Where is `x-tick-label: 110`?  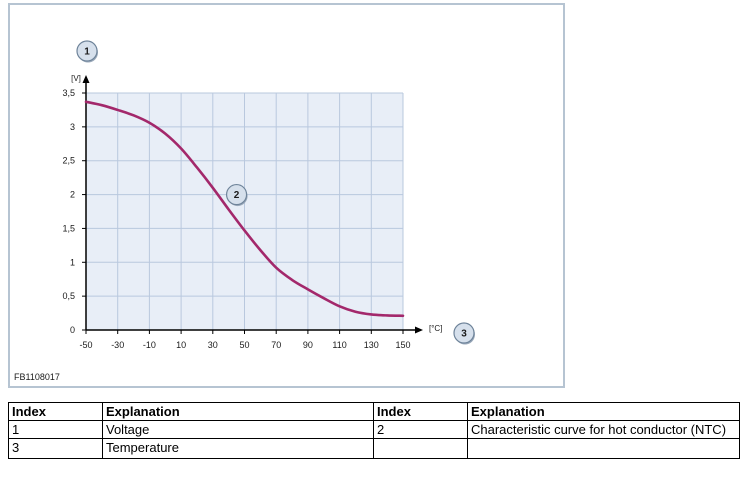
x-tick-label: 110 is located at coordinates (339, 345).